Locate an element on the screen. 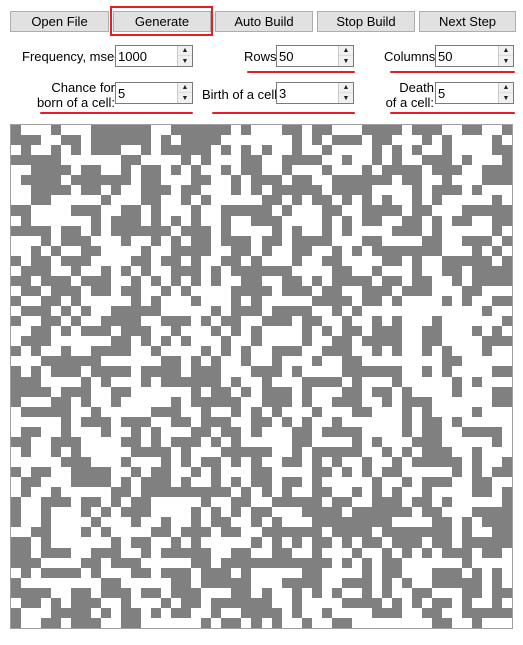 This screenshot has width=523, height=645. spin-down-icon: ▼ is located at coordinates (185, 61).